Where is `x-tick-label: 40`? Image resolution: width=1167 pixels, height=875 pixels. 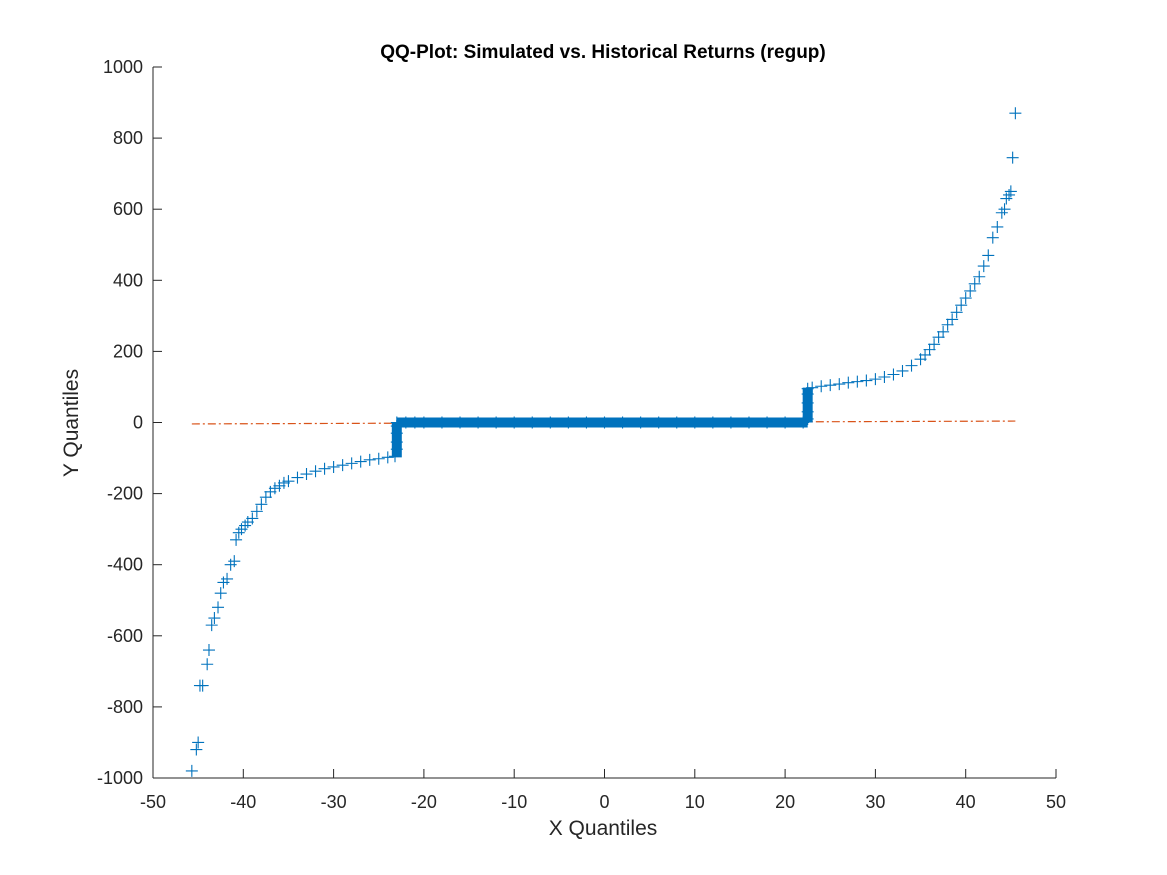 x-tick-label: 40 is located at coordinates (966, 802).